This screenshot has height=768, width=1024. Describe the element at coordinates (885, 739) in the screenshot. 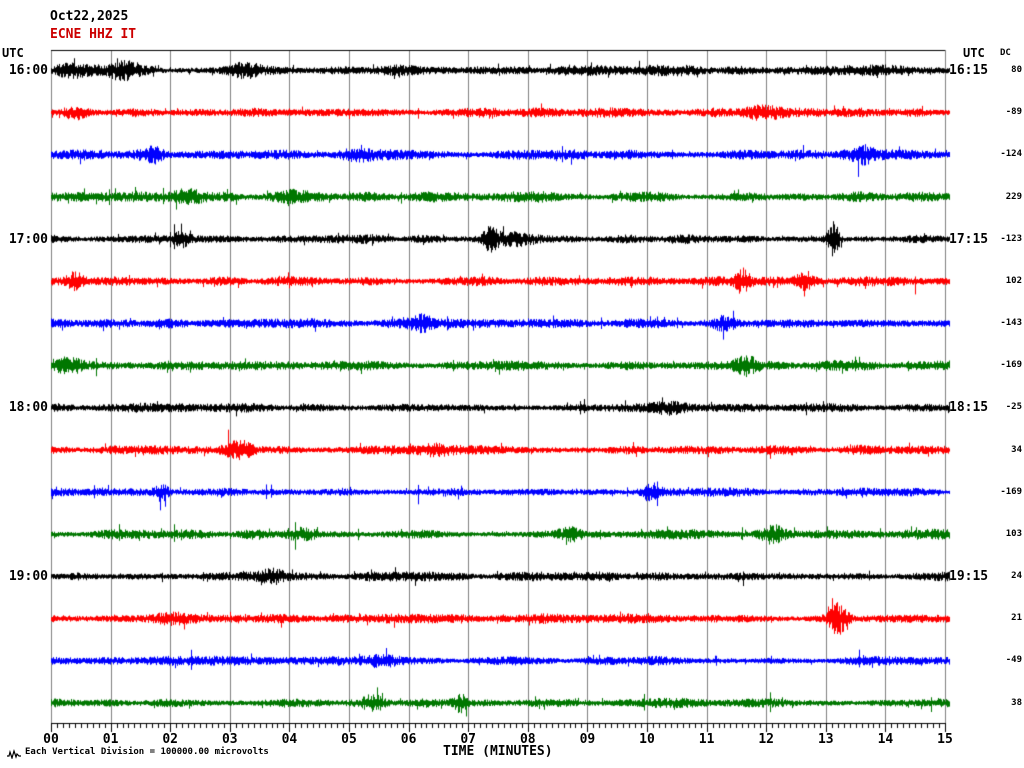

I see `x-tick-label: 14` at that location.